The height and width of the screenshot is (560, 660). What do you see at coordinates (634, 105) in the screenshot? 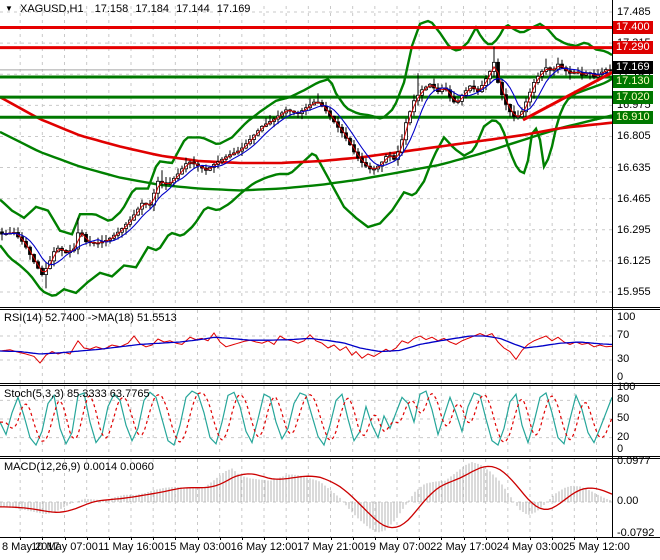
I see `main-price-tick: 16.975` at bounding box center [634, 105].